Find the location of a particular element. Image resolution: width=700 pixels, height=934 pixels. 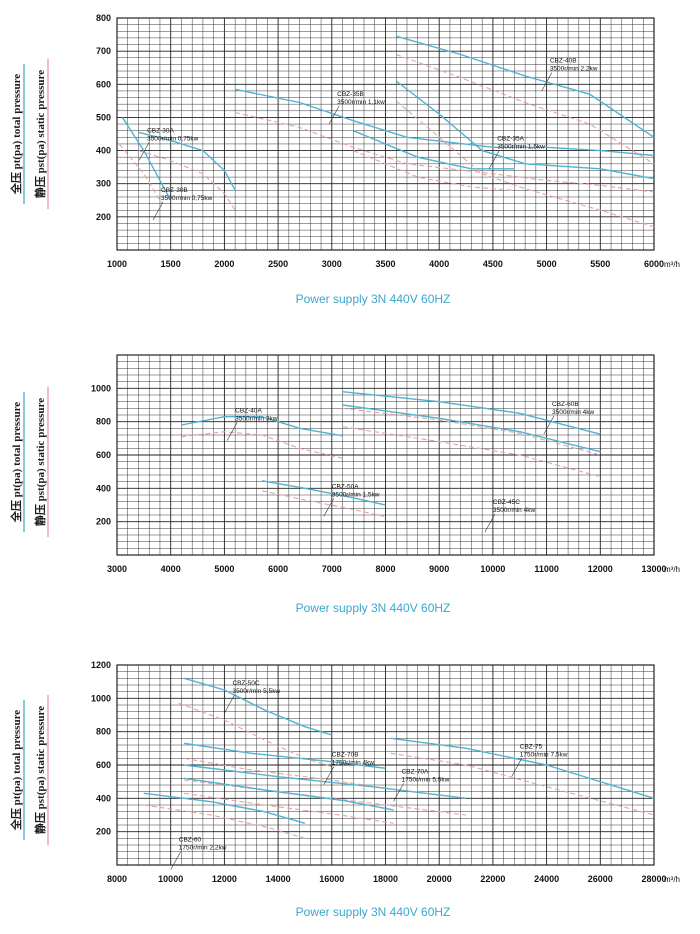

x-tick-label: 11000 is located at coordinates (546, 569).